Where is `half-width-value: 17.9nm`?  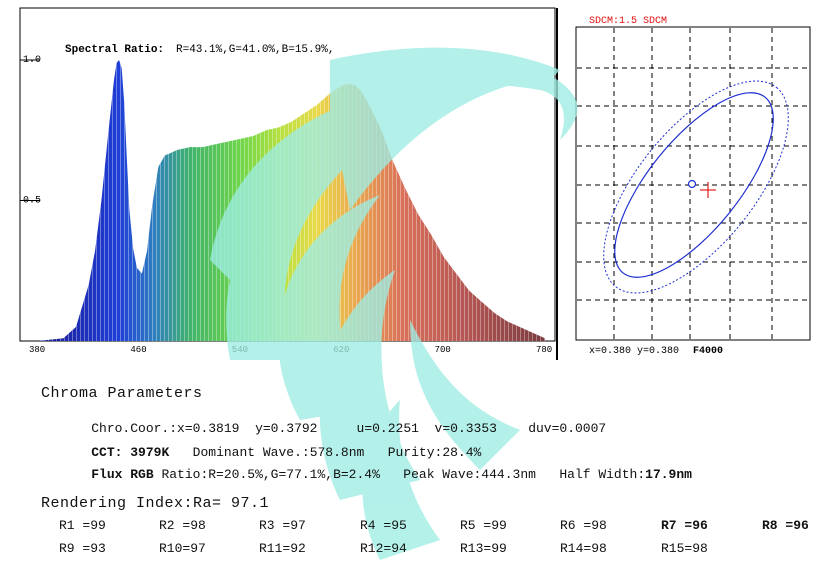
half-width-value: 17.9nm is located at coordinates (668, 474).